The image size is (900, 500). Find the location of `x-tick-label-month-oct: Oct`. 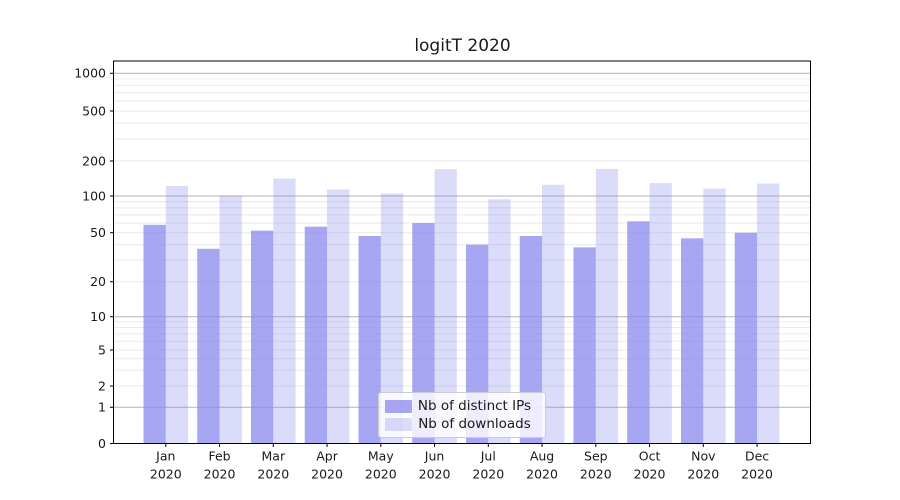

x-tick-label-month-oct: Oct is located at coordinates (650, 456).